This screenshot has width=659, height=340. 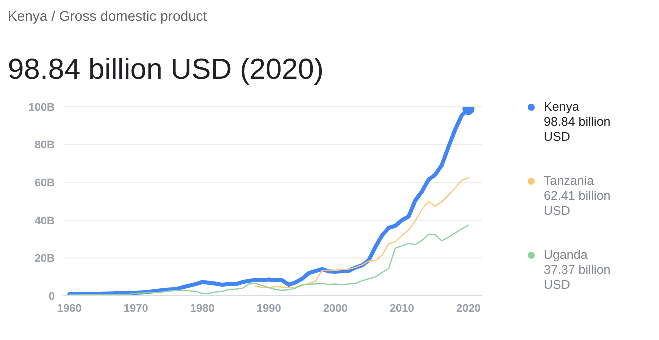 I want to click on x-tick-label: 1990, so click(x=269, y=308).